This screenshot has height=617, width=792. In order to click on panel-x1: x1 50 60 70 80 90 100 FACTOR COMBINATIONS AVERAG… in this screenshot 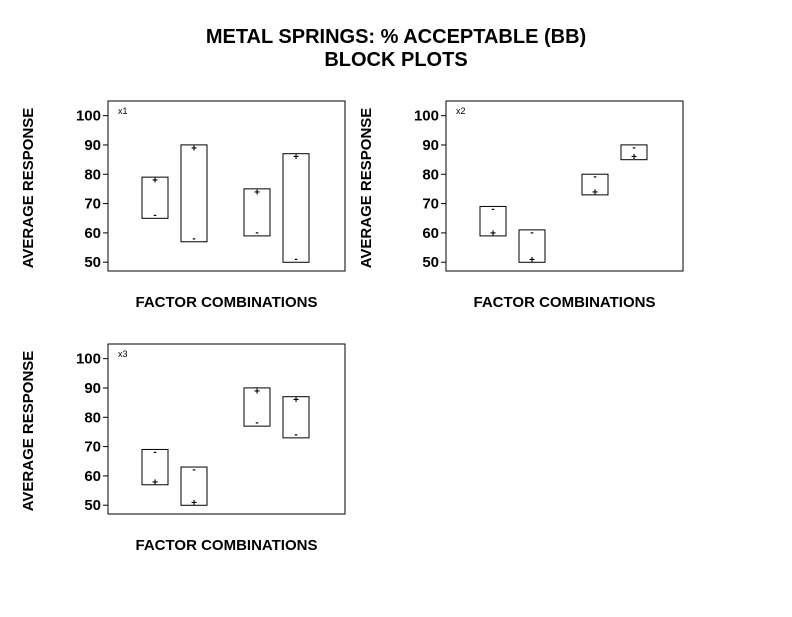, I will do `click(183, 205)`.